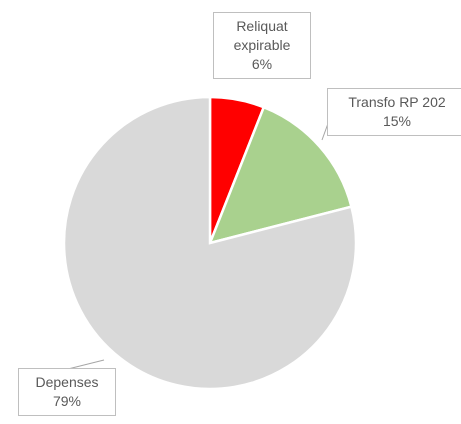 This screenshot has height=424, width=461. Describe the element at coordinates (67, 401) in the screenshot. I see `label-value: 79%` at that location.